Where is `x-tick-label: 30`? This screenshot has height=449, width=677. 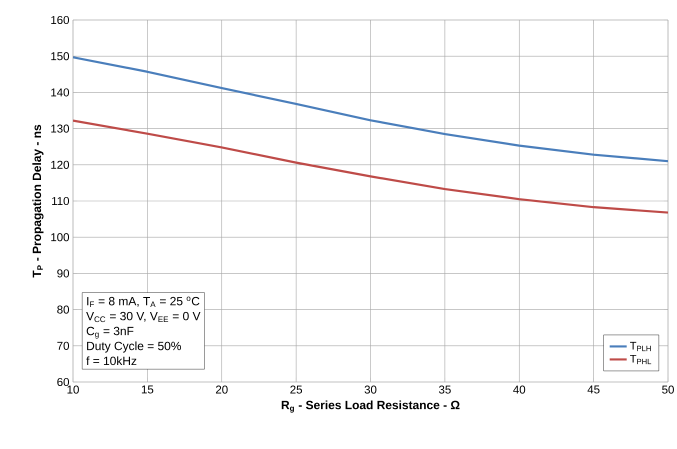 x-tick-label: 30 is located at coordinates (370, 390).